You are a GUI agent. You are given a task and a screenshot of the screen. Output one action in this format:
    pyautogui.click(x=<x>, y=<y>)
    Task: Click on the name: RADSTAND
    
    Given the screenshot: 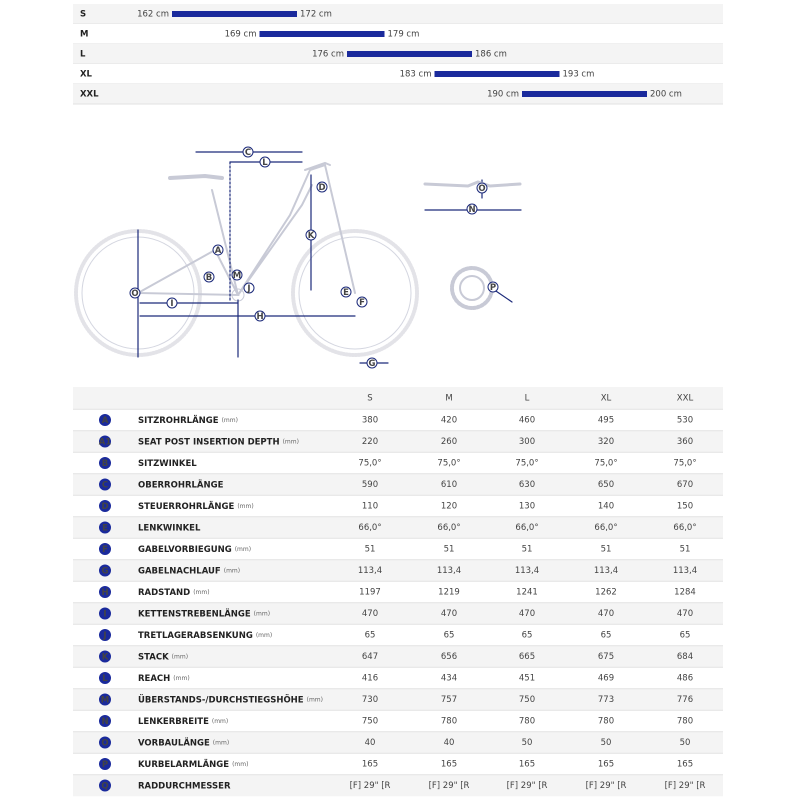 What is the action you would take?
    pyautogui.click(x=164, y=593)
    